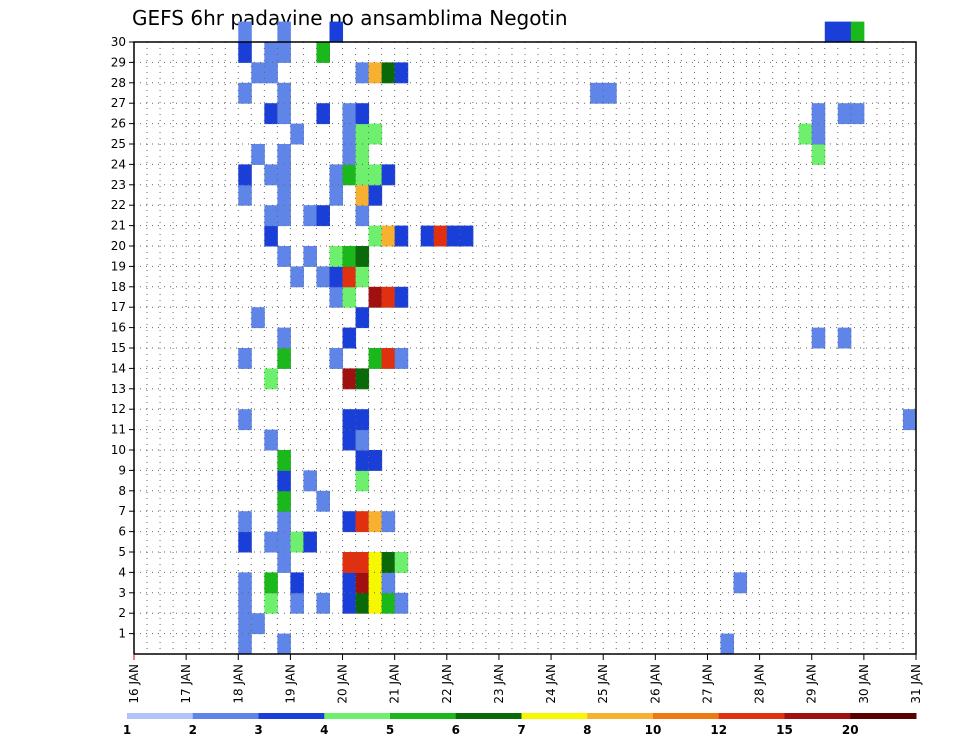 This screenshot has height=742, width=960. Describe the element at coordinates (118, 389) in the screenshot. I see `y-tick-label: 13` at that location.